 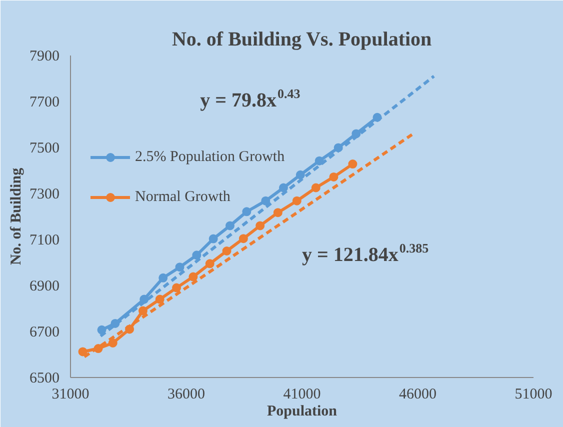 What do you see at coordinates (71, 394) in the screenshot?
I see `x-tick-label: 31000` at bounding box center [71, 394].